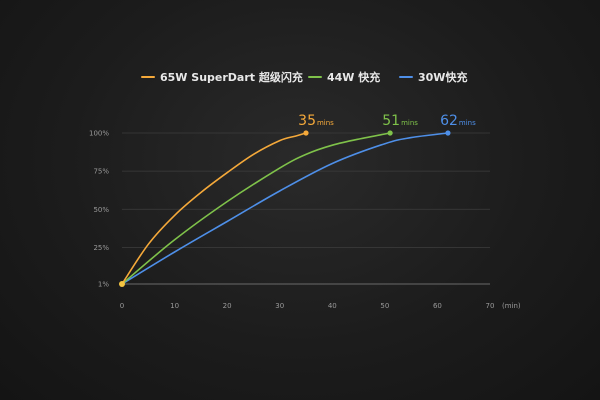 Image resolution: width=600 pixels, height=400 pixels. What do you see at coordinates (449, 121) in the screenshot?
I see `end-value: 62` at bounding box center [449, 121].